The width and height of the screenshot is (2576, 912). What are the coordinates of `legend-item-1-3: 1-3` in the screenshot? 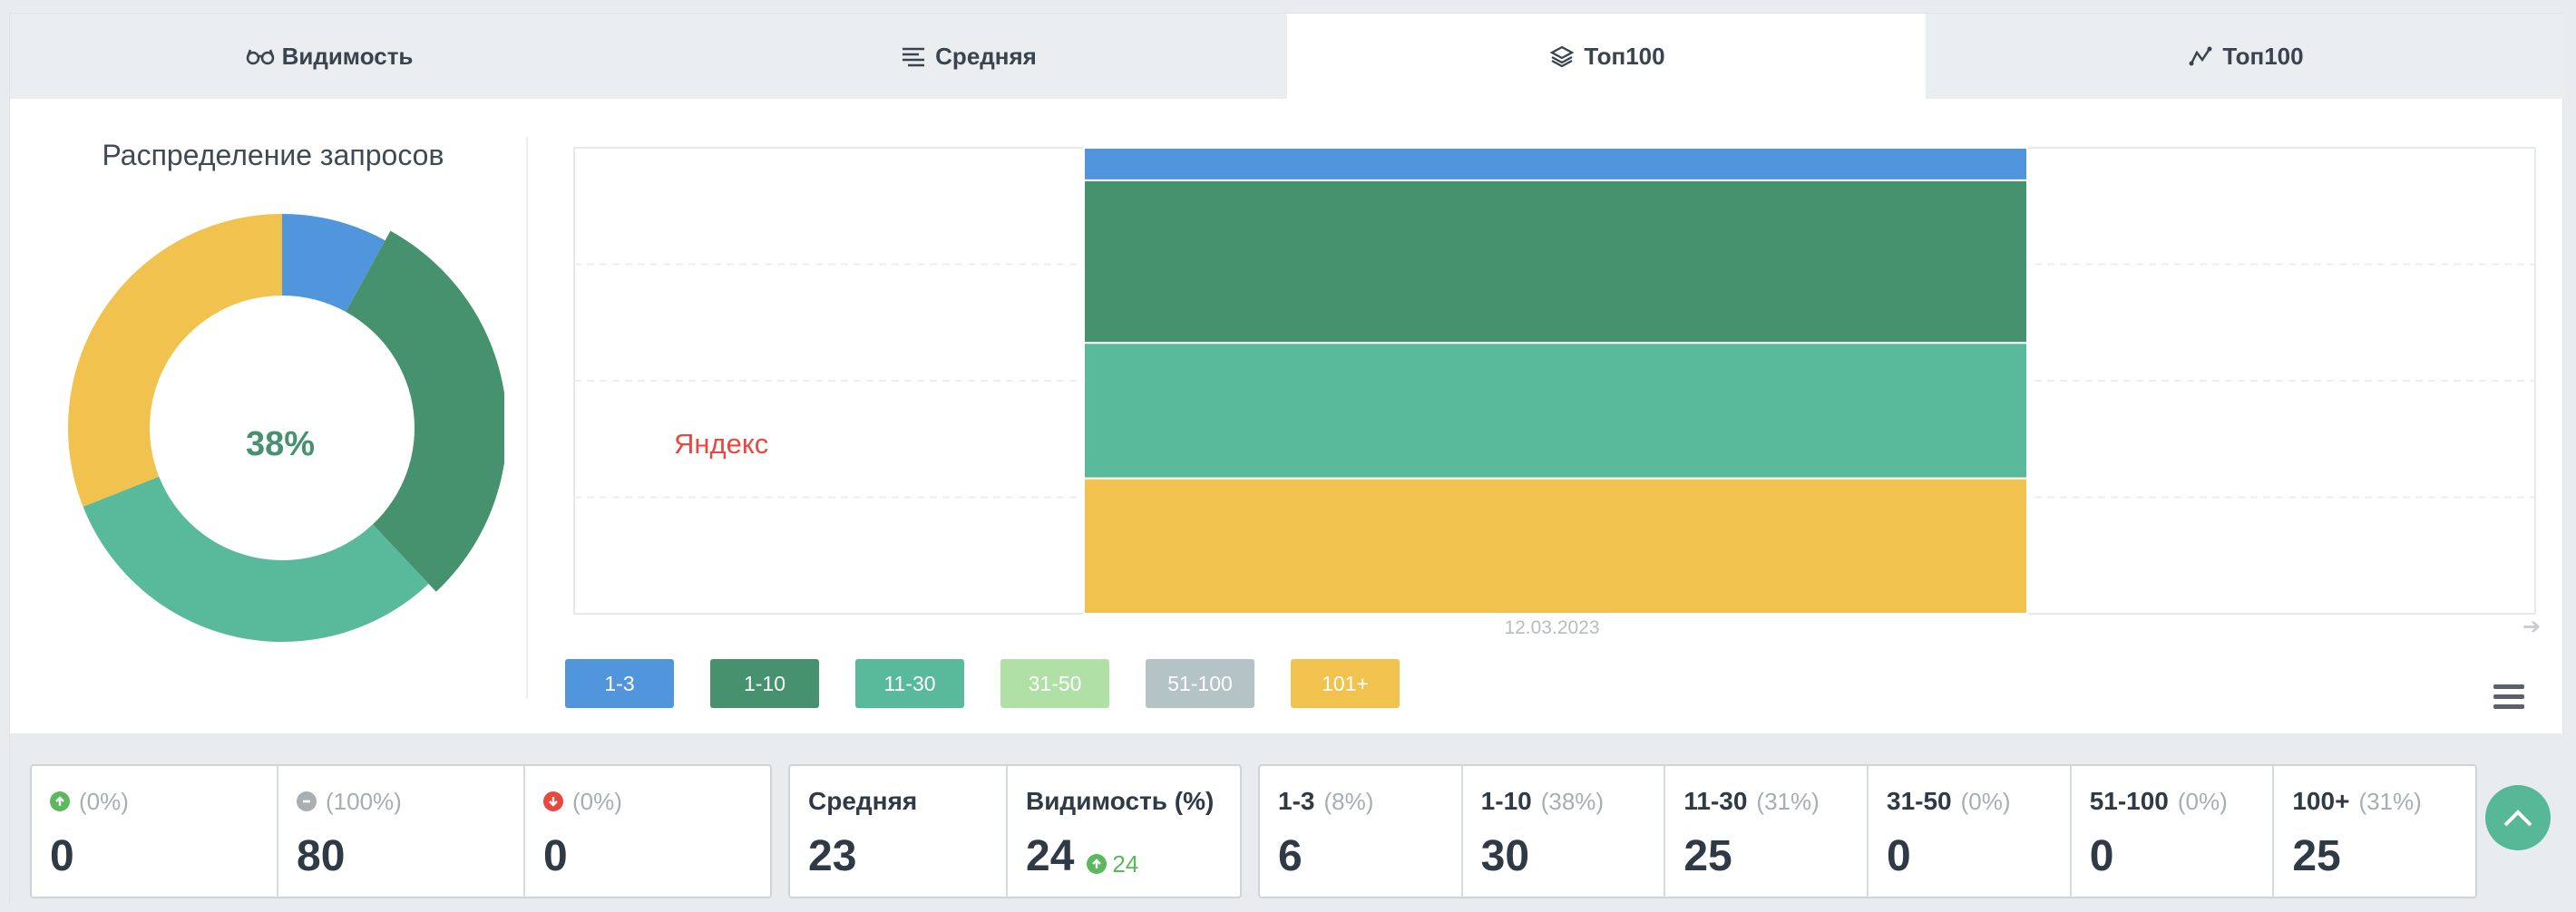 It's located at (619, 684).